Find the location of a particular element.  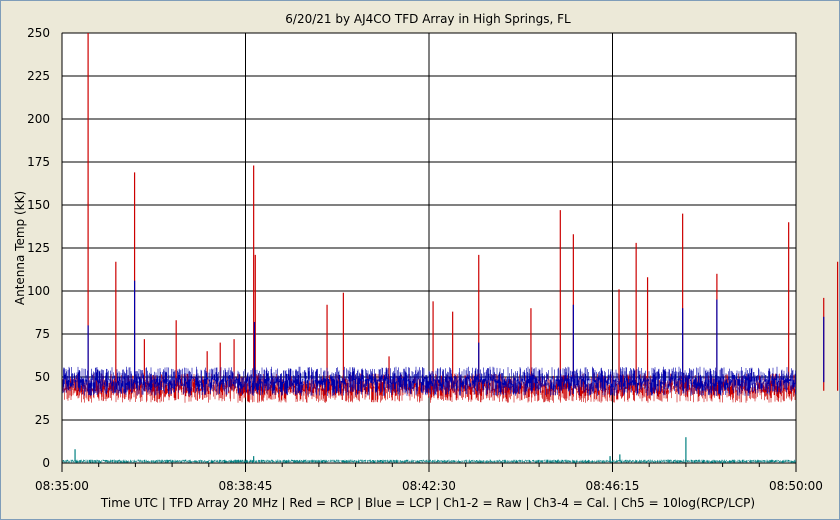

y-tick-label: 250 is located at coordinates (38, 33).